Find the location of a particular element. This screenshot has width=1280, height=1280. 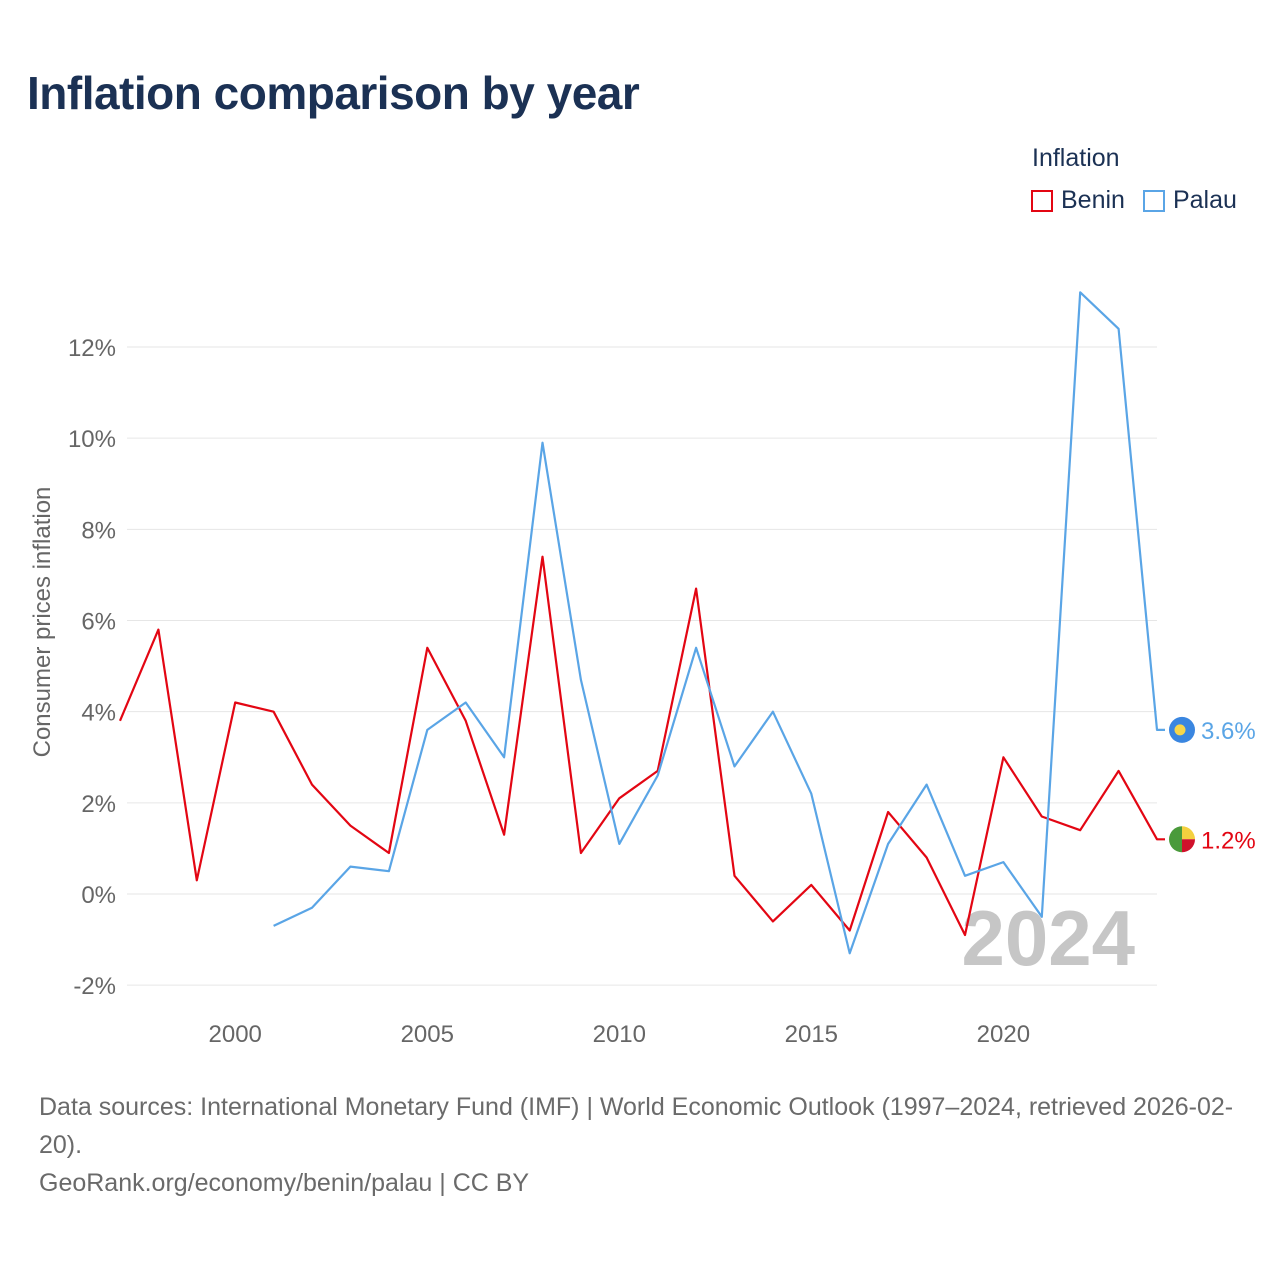

legend-swatch-palau is located at coordinates (1153, 200).